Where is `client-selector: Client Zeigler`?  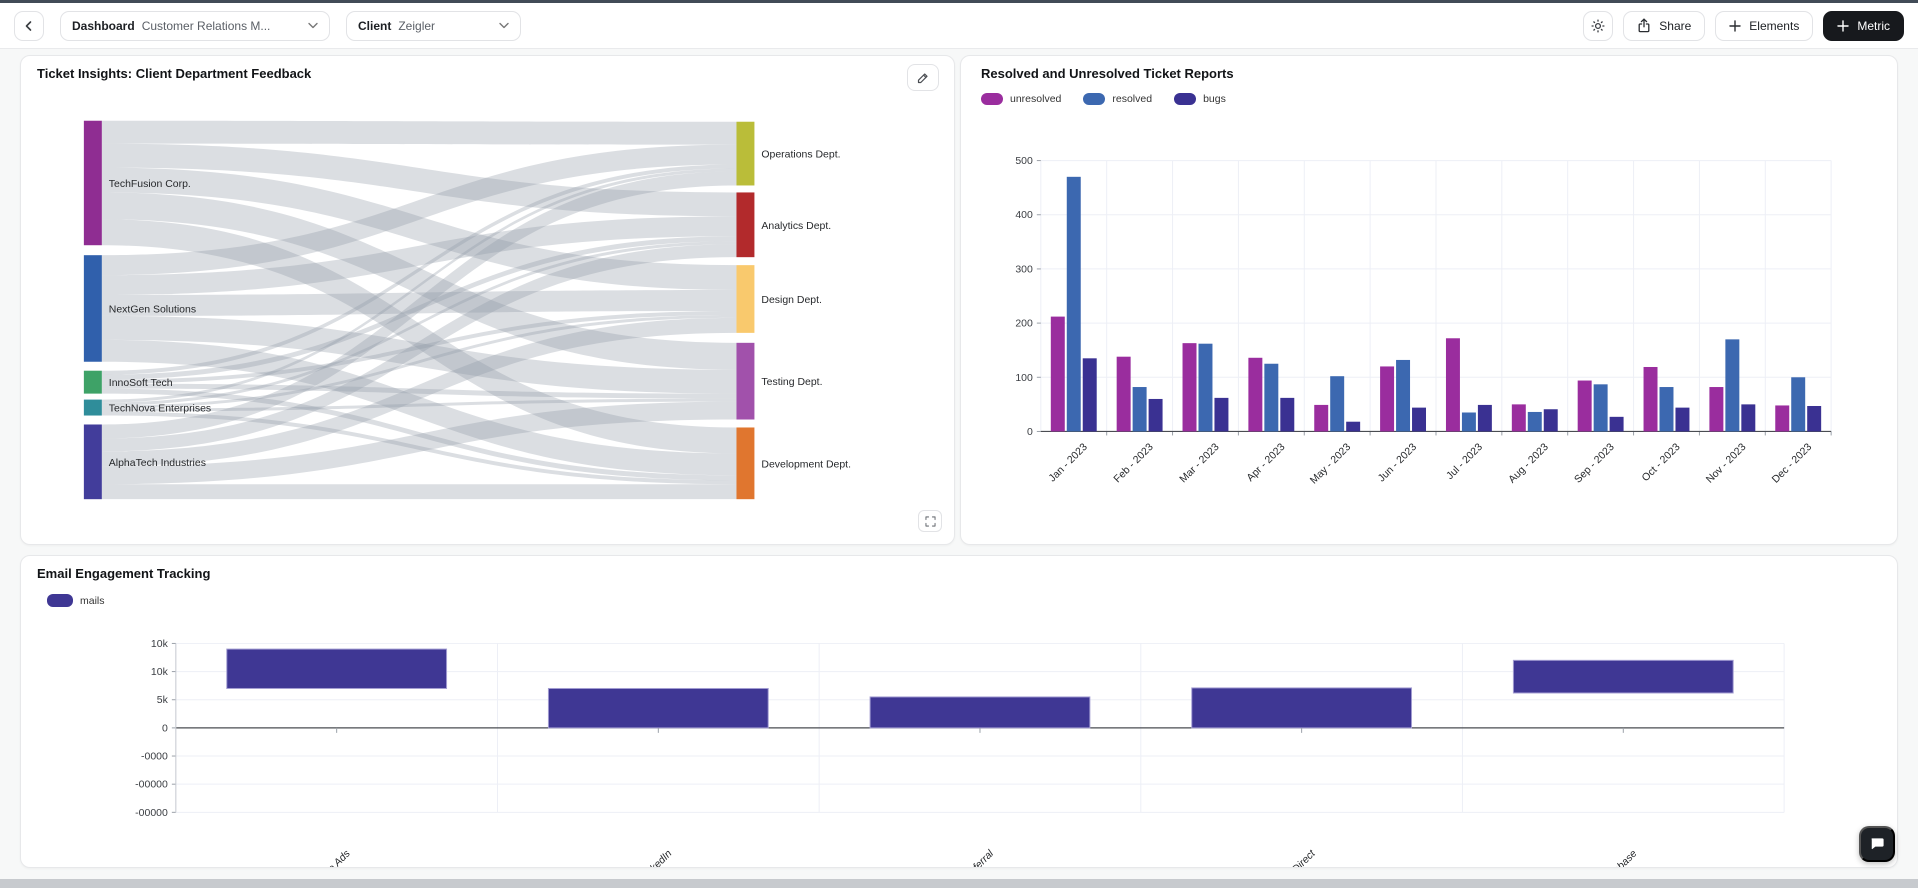 client-selector: Client Zeigler is located at coordinates (433, 25).